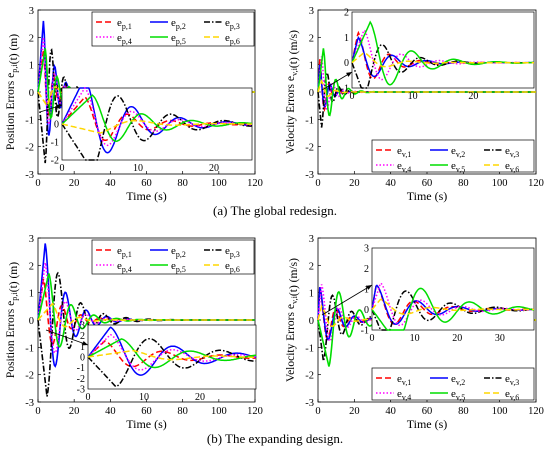 The width and height of the screenshot is (550, 451). What do you see at coordinates (81, 390) in the screenshot?
I see `inset-y-tick-label: -3` at bounding box center [81, 390].